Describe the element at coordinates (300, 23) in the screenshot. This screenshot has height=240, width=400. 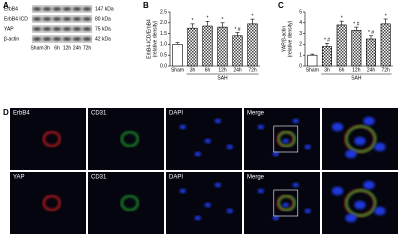
I see `y-tick-label: 4` at that location.